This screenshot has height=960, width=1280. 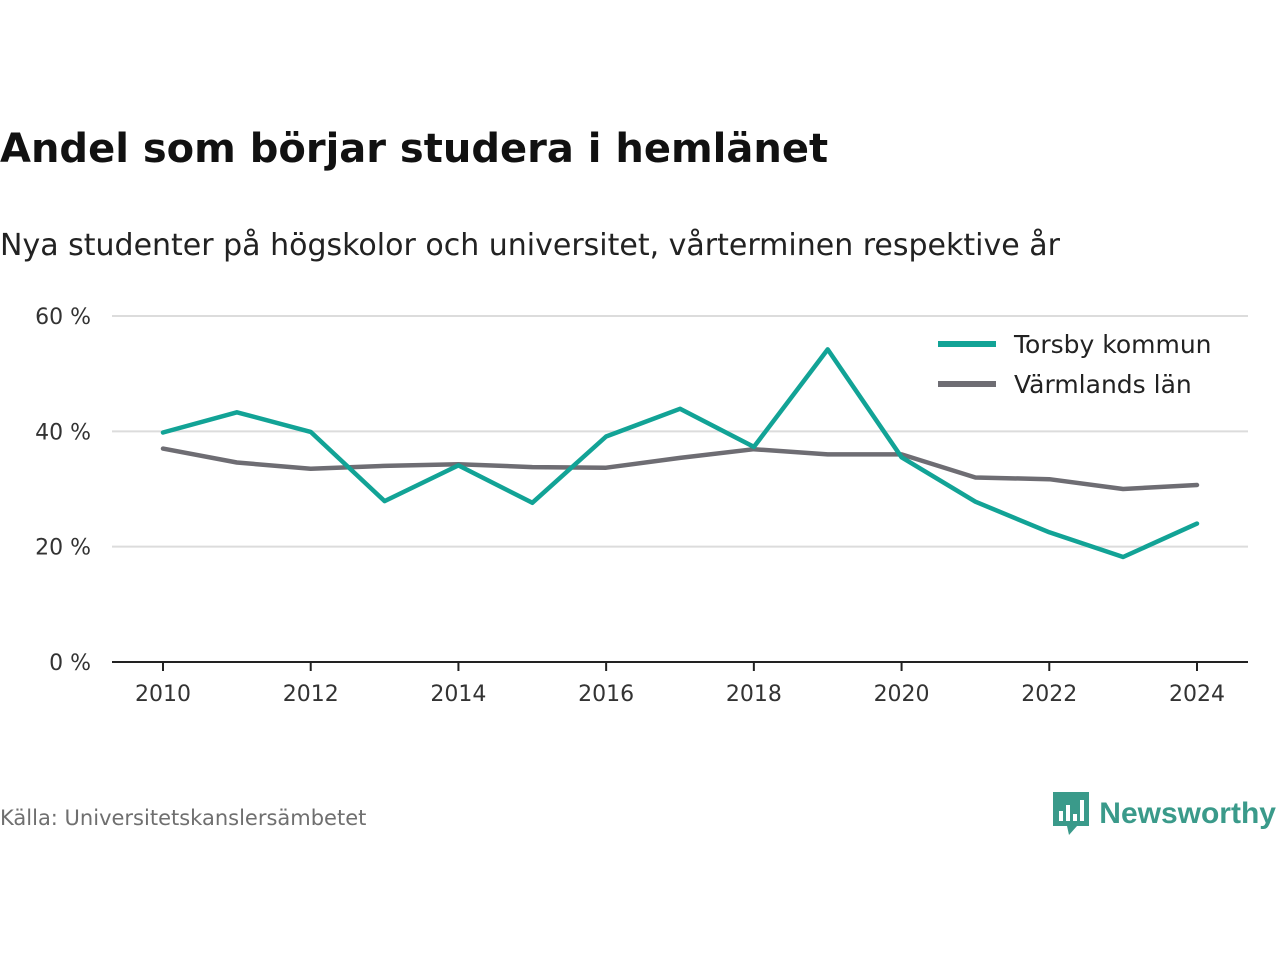 I want to click on chart-title: Andel som börjar studera i hemlänet, so click(x=414, y=149).